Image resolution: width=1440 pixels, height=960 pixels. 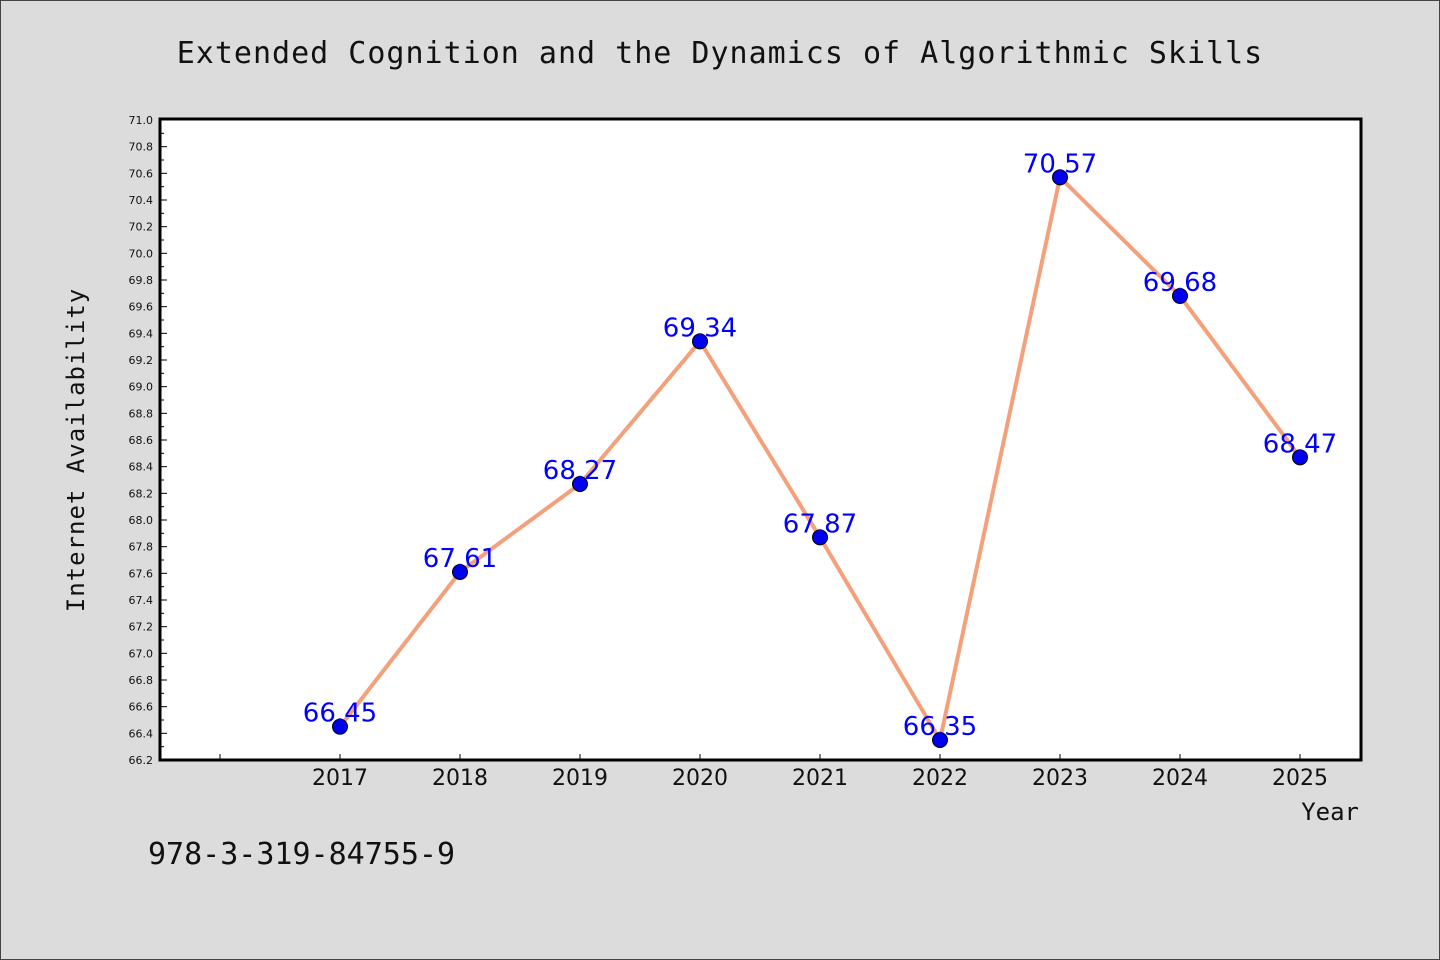 What do you see at coordinates (940, 727) in the screenshot?
I see `data-label: 66.35` at bounding box center [940, 727].